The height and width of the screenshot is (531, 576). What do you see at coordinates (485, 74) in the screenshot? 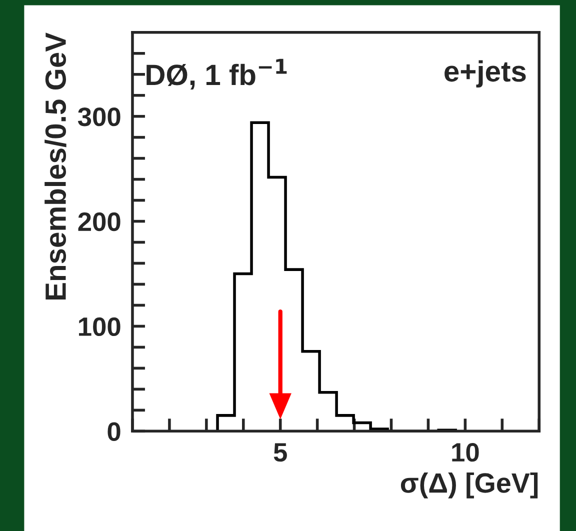
I see `annotation: e+jets` at bounding box center [485, 74].